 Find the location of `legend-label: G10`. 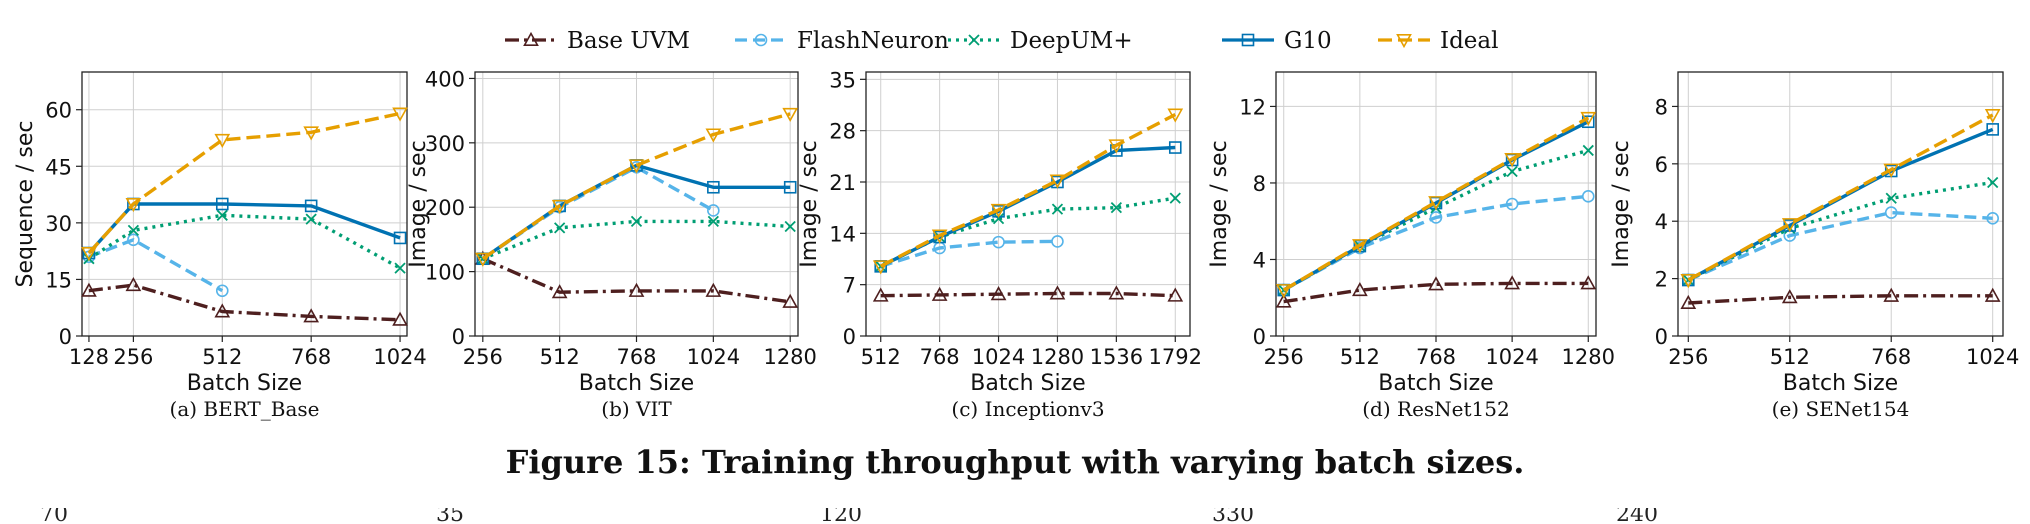

legend-label: G10 is located at coordinates (1308, 41).